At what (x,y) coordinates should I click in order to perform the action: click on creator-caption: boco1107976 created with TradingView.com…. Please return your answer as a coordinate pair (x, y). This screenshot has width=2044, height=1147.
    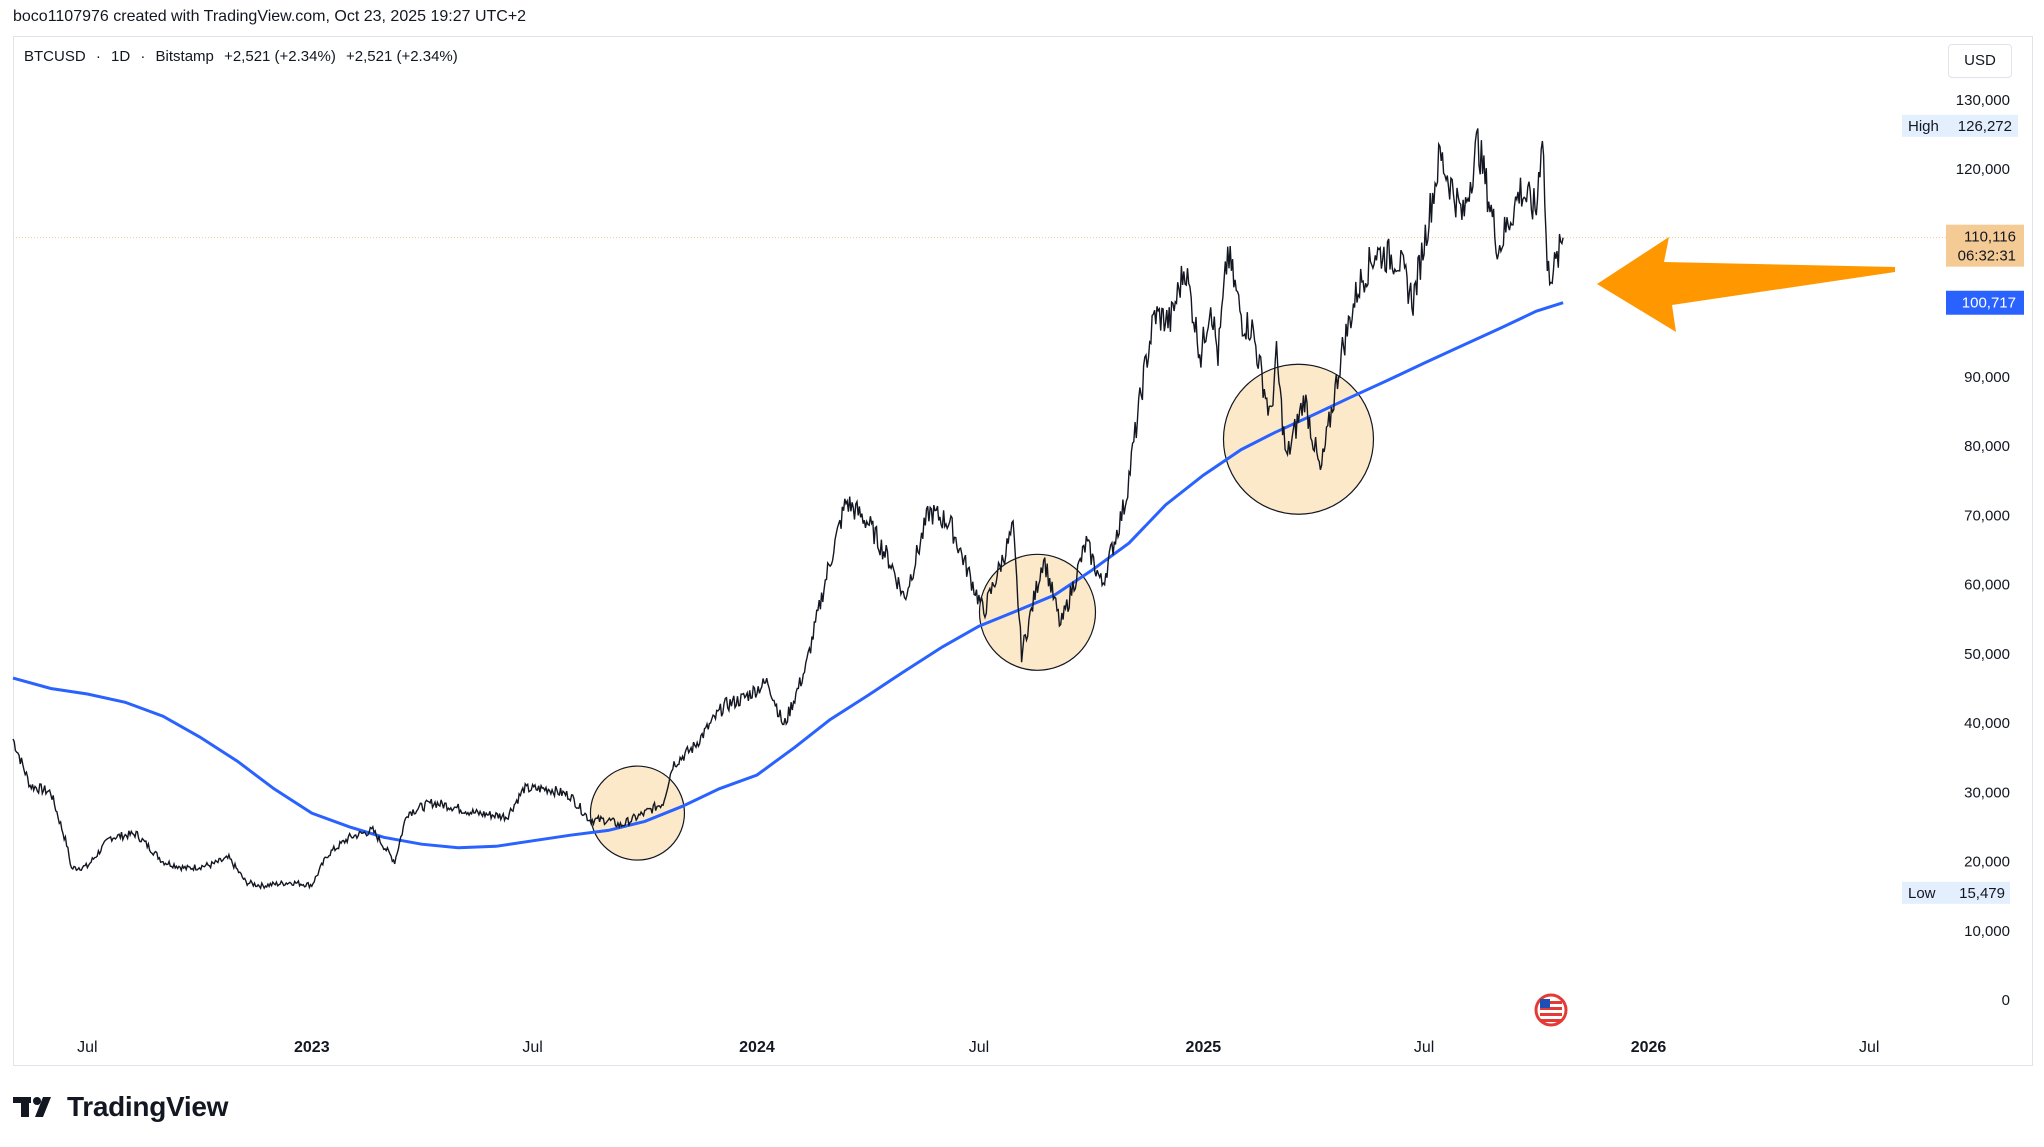
    Looking at the image, I should click on (270, 16).